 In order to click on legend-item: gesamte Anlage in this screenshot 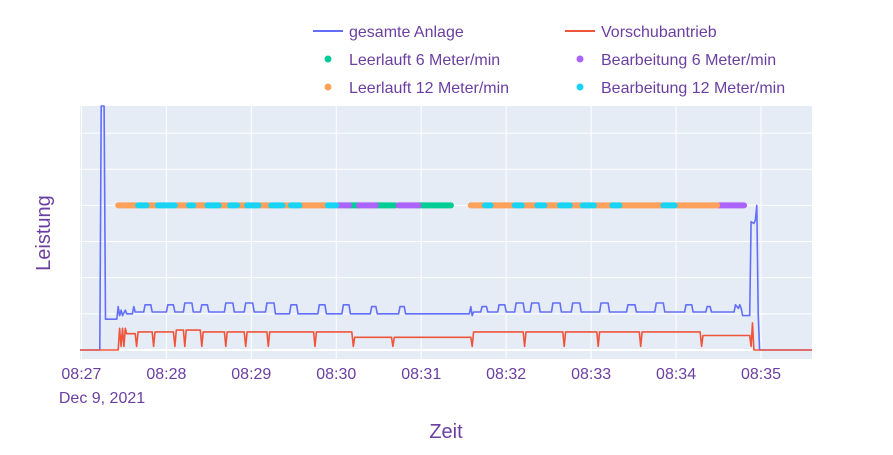, I will do `click(388, 32)`.